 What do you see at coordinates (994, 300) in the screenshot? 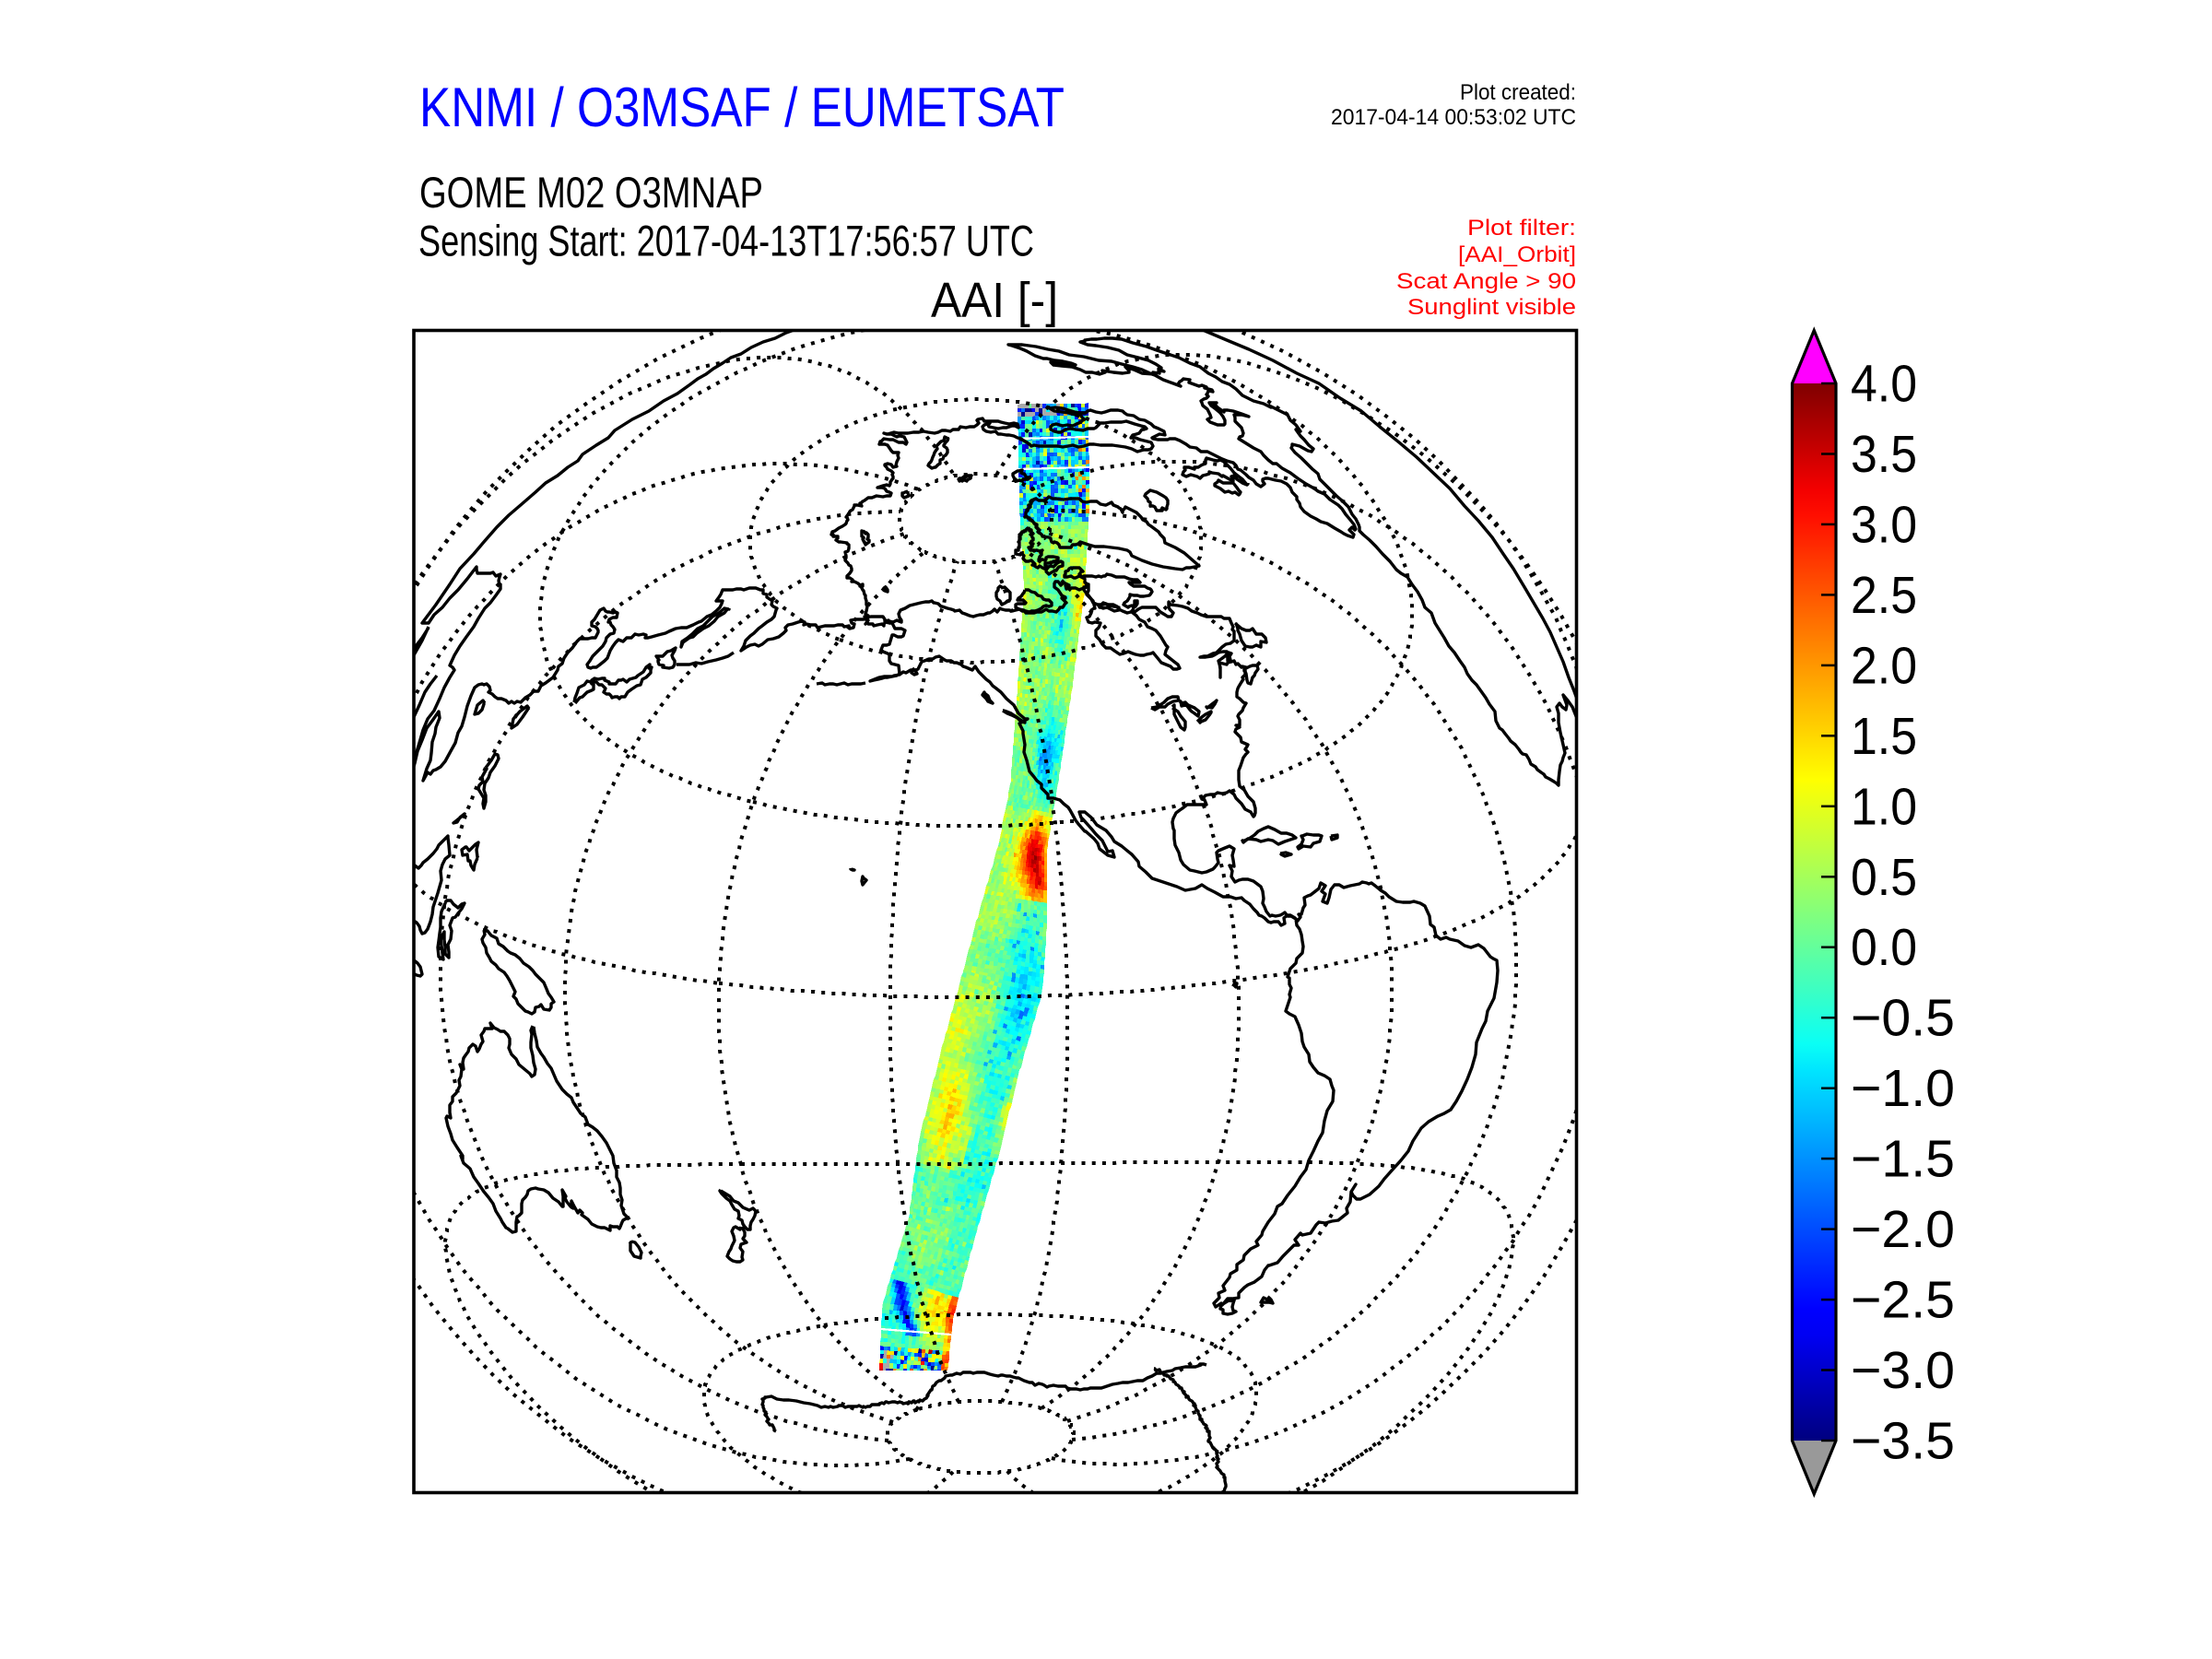
I see `svg-text: AAI [-]` at bounding box center [994, 300].